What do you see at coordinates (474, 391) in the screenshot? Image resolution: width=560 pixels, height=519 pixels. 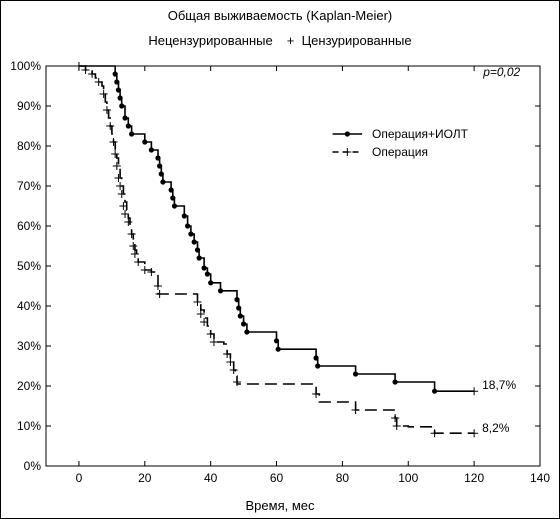 I see `series-1-censored-mark` at bounding box center [474, 391].